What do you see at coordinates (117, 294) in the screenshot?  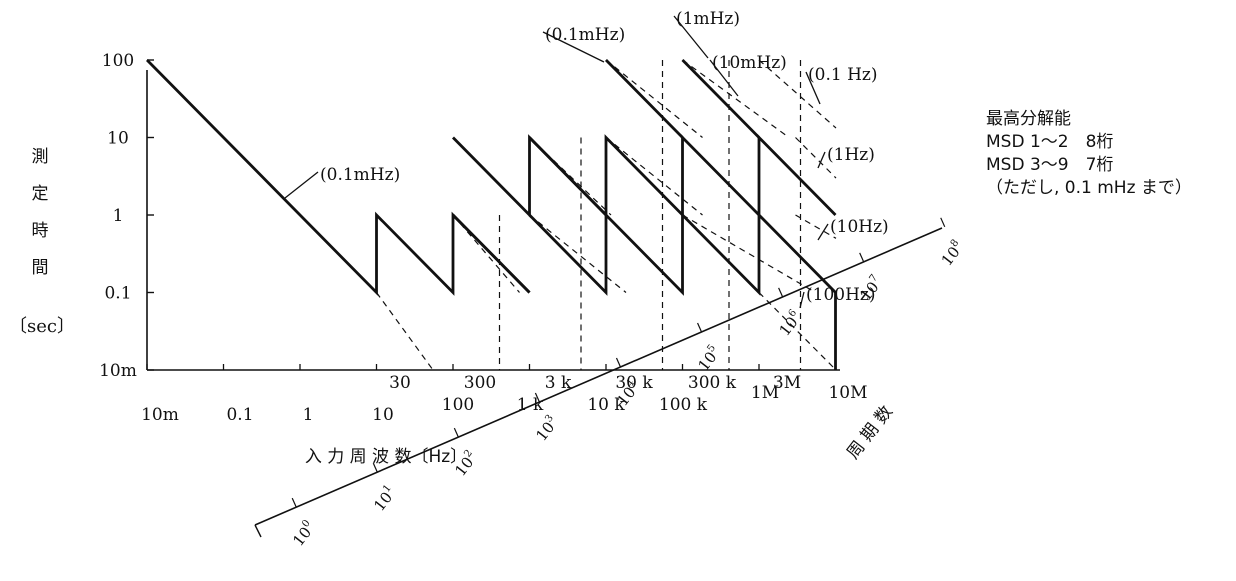 I see `y-tick-label: 0.1` at bounding box center [117, 294].